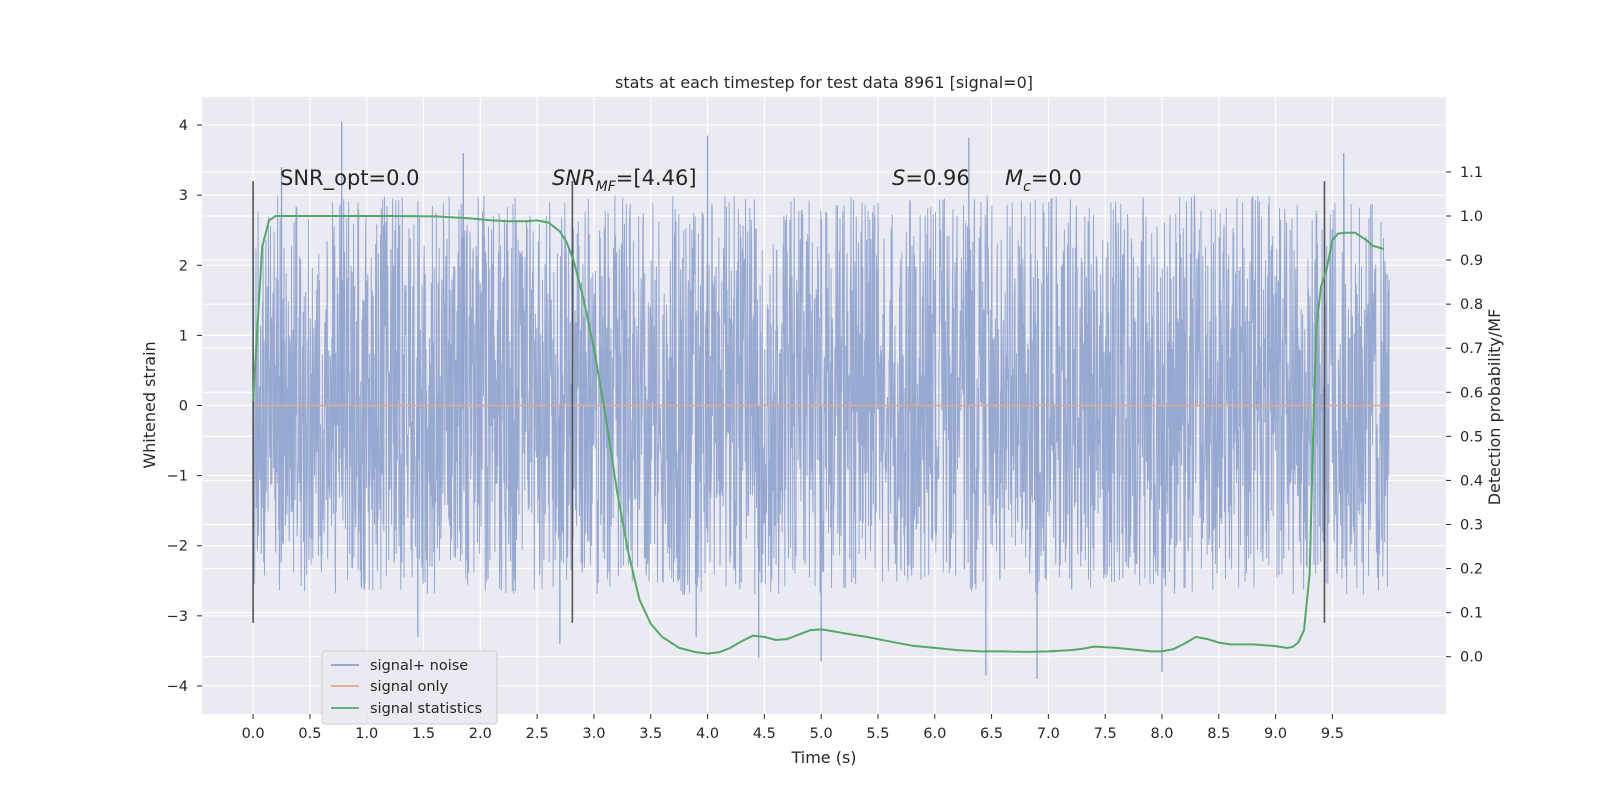 This screenshot has height=800, width=1600. Describe the element at coordinates (1471, 614) in the screenshot. I see `y2-tick-label: 0.1` at that location.